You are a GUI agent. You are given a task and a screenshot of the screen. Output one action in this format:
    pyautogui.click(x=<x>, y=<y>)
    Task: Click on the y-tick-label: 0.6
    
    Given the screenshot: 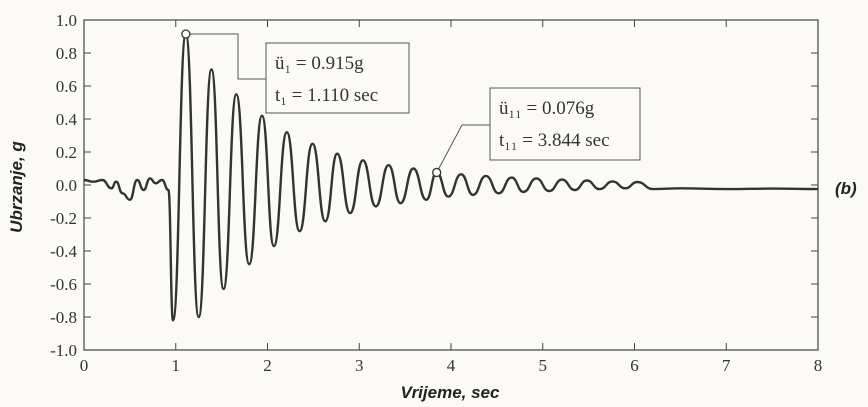 What is the action you would take?
    pyautogui.click(x=66, y=86)
    